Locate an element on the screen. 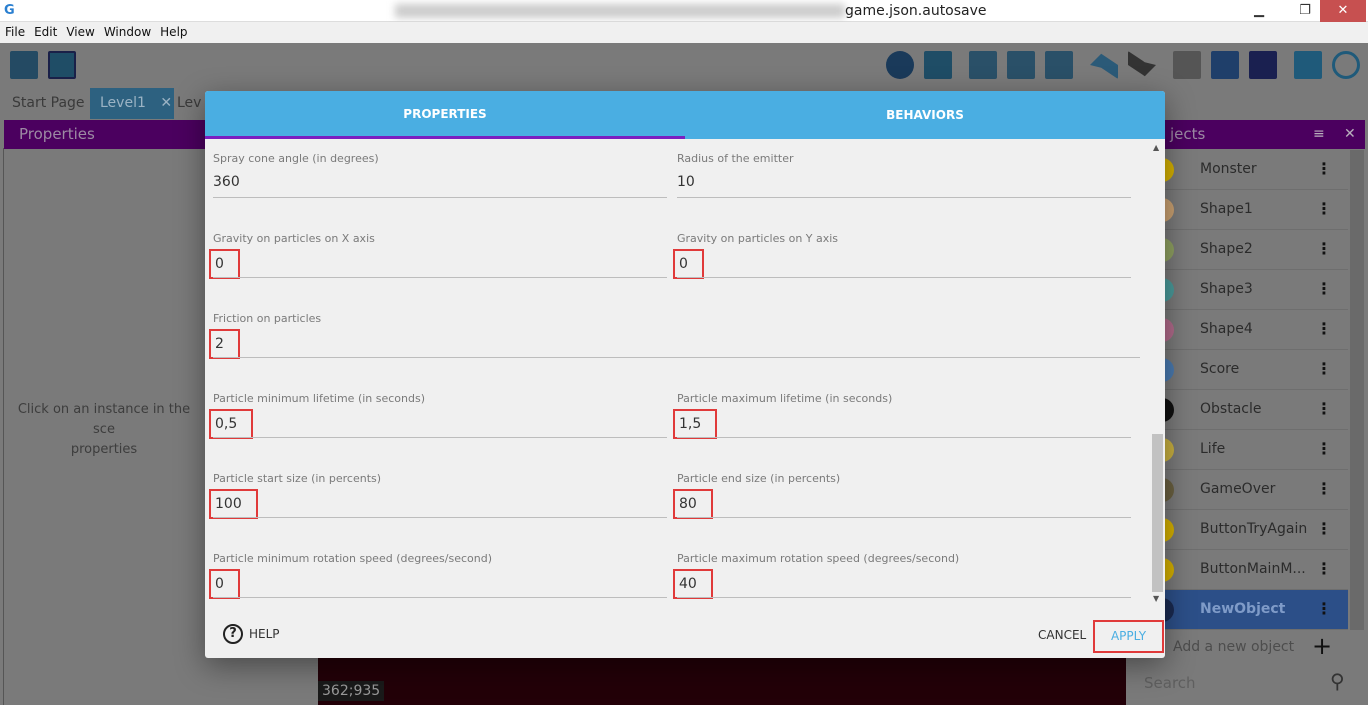 The height and width of the screenshot is (705, 1368). property-field: Gravity on particles on X axis 0 is located at coordinates (436, 259).